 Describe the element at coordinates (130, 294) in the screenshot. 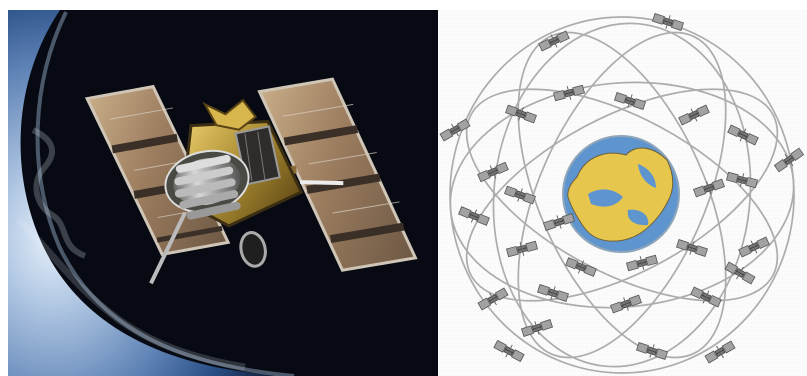

I see `cloud-band-lower` at that location.